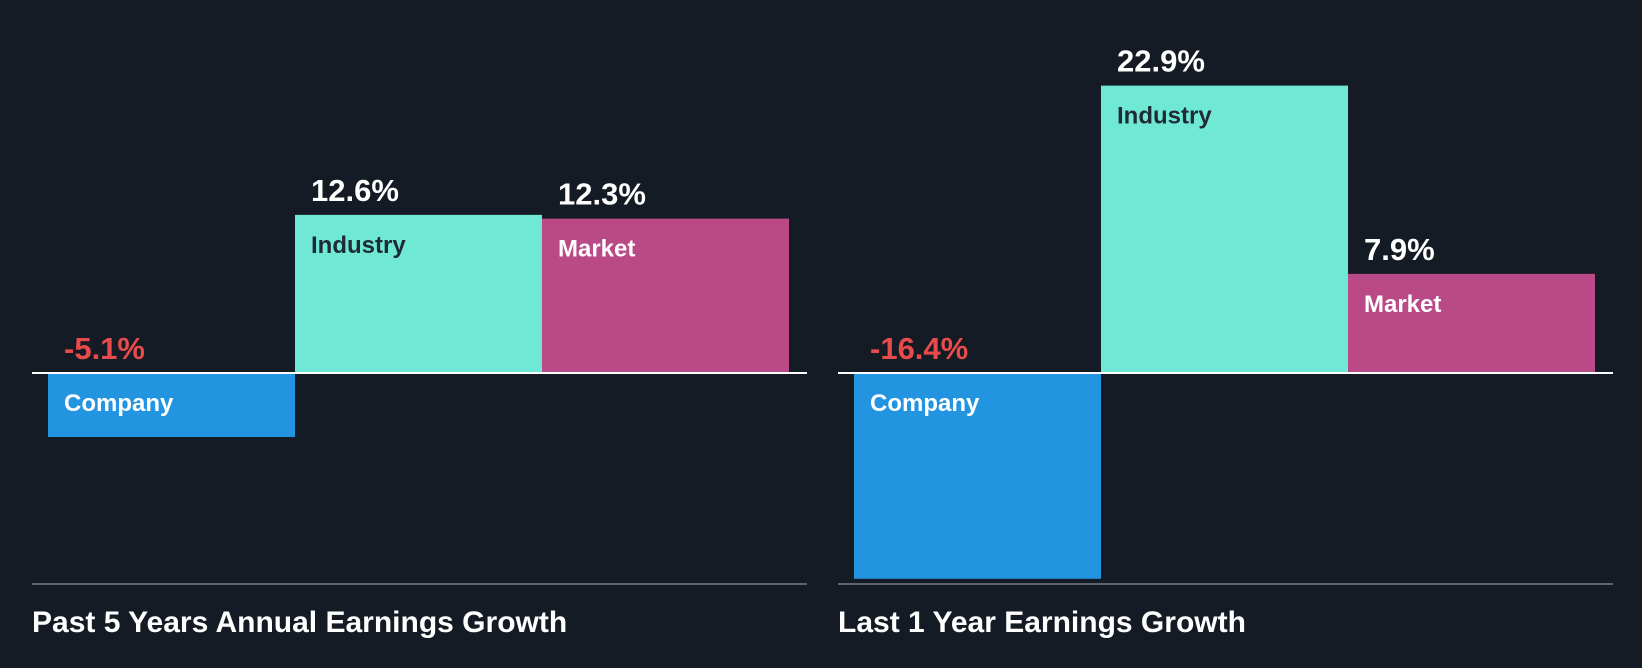  Describe the element at coordinates (299, 622) in the screenshot. I see `chart-title: Past 5 Years Annual Earnings Growth` at that location.